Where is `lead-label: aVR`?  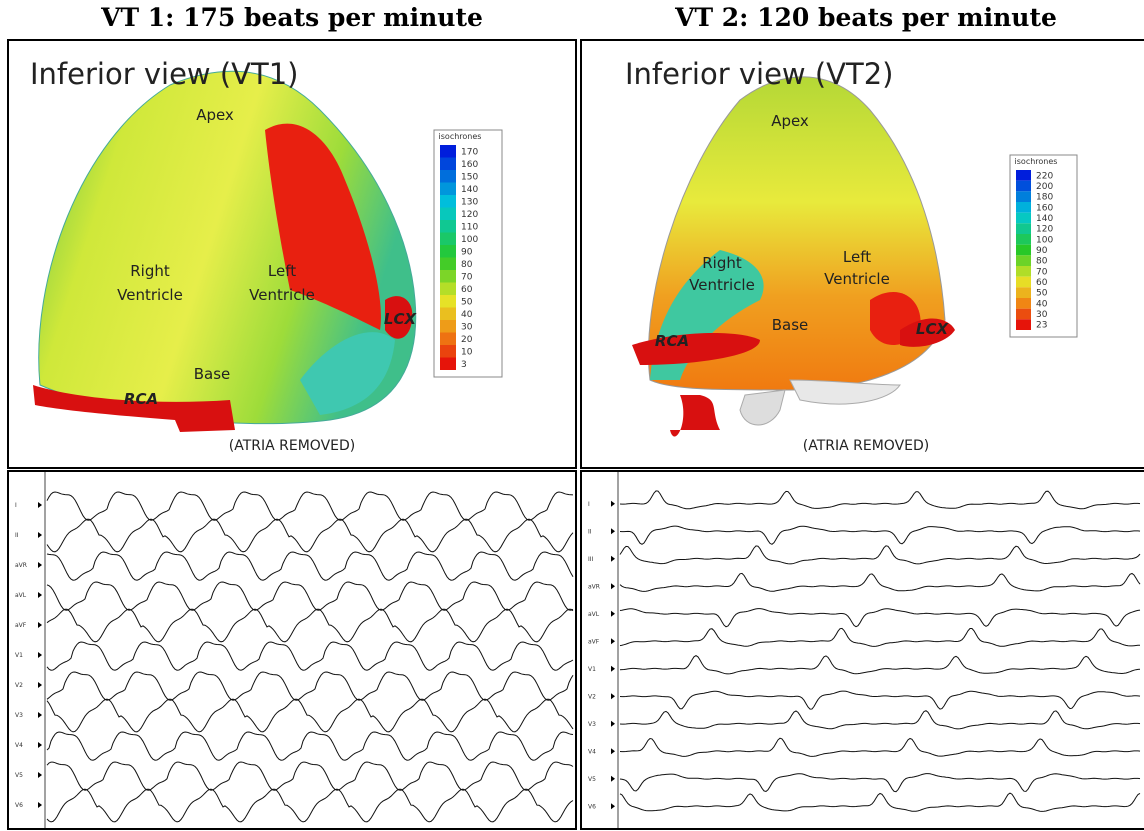
lead-label: aVR is located at coordinates (594, 586).